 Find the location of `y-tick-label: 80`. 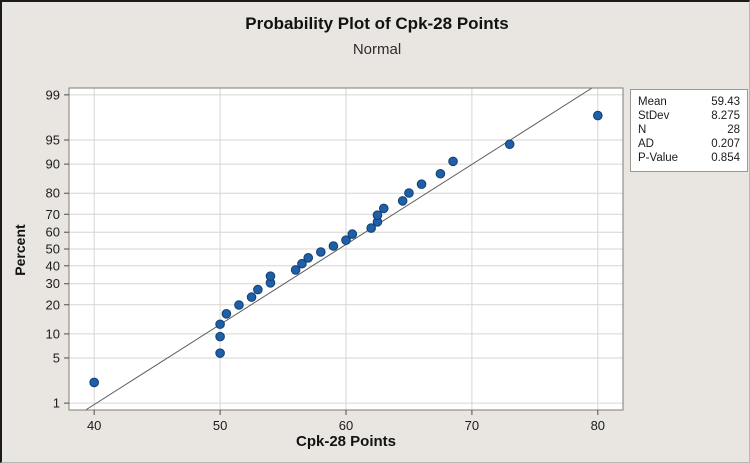

y-tick-label: 80 is located at coordinates (53, 193).